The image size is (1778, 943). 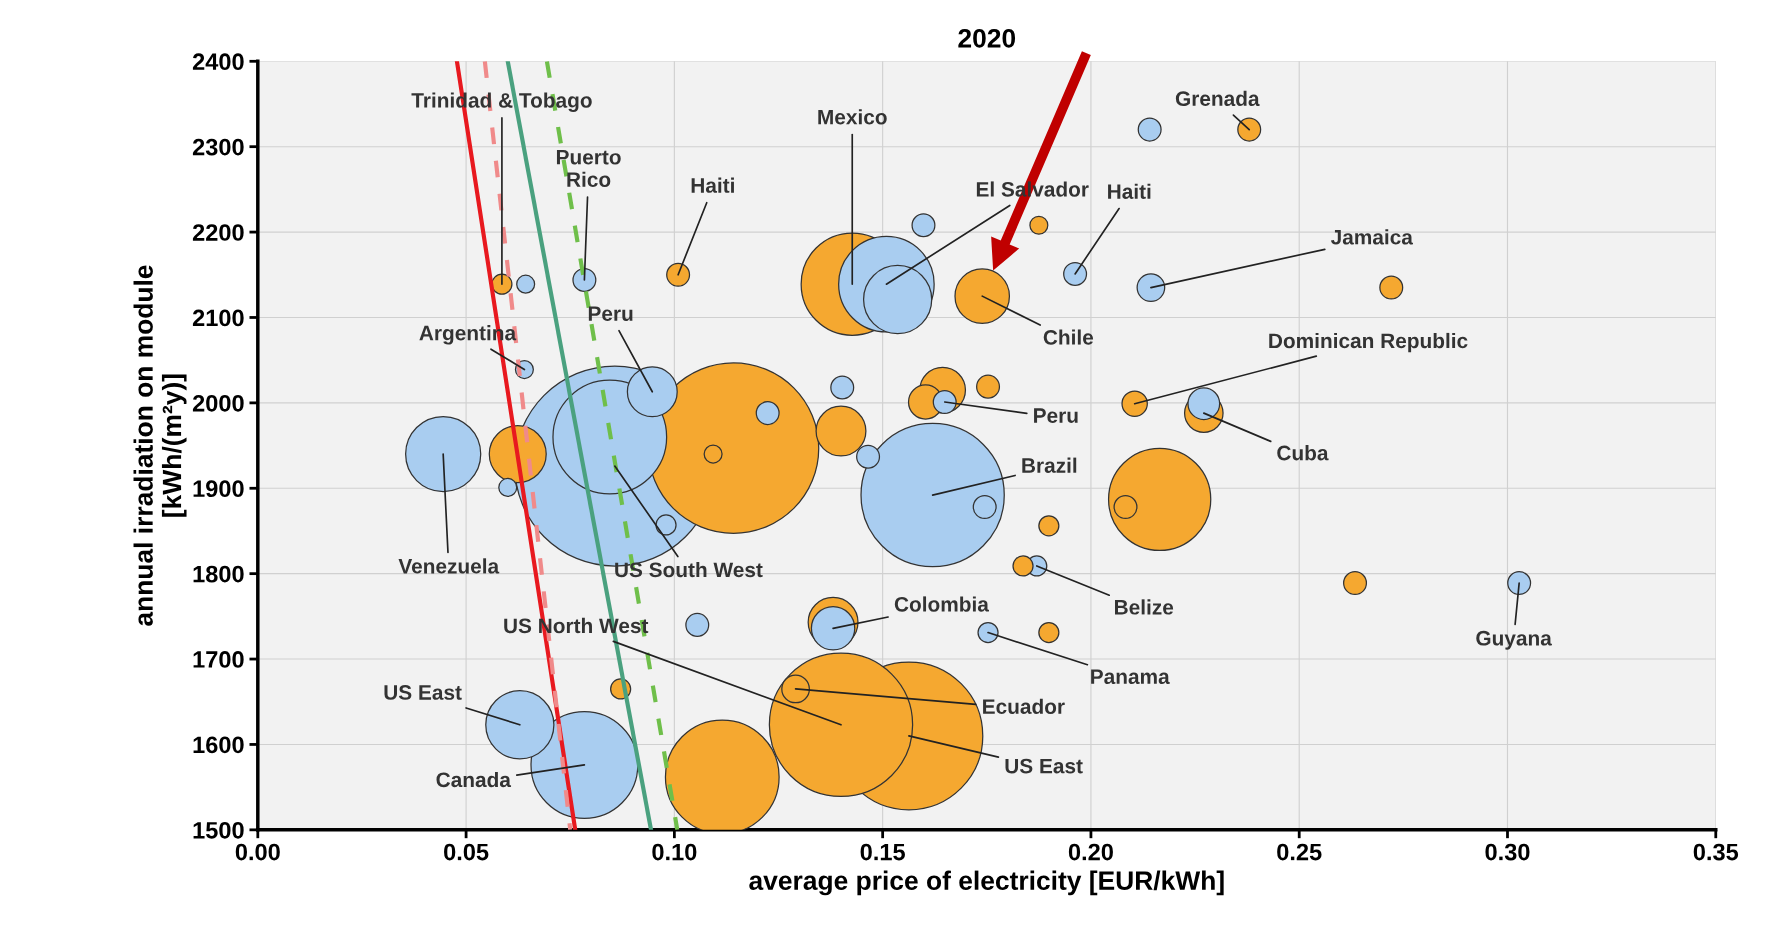 I want to click on x-tick-label: 0.10, so click(x=674, y=852).